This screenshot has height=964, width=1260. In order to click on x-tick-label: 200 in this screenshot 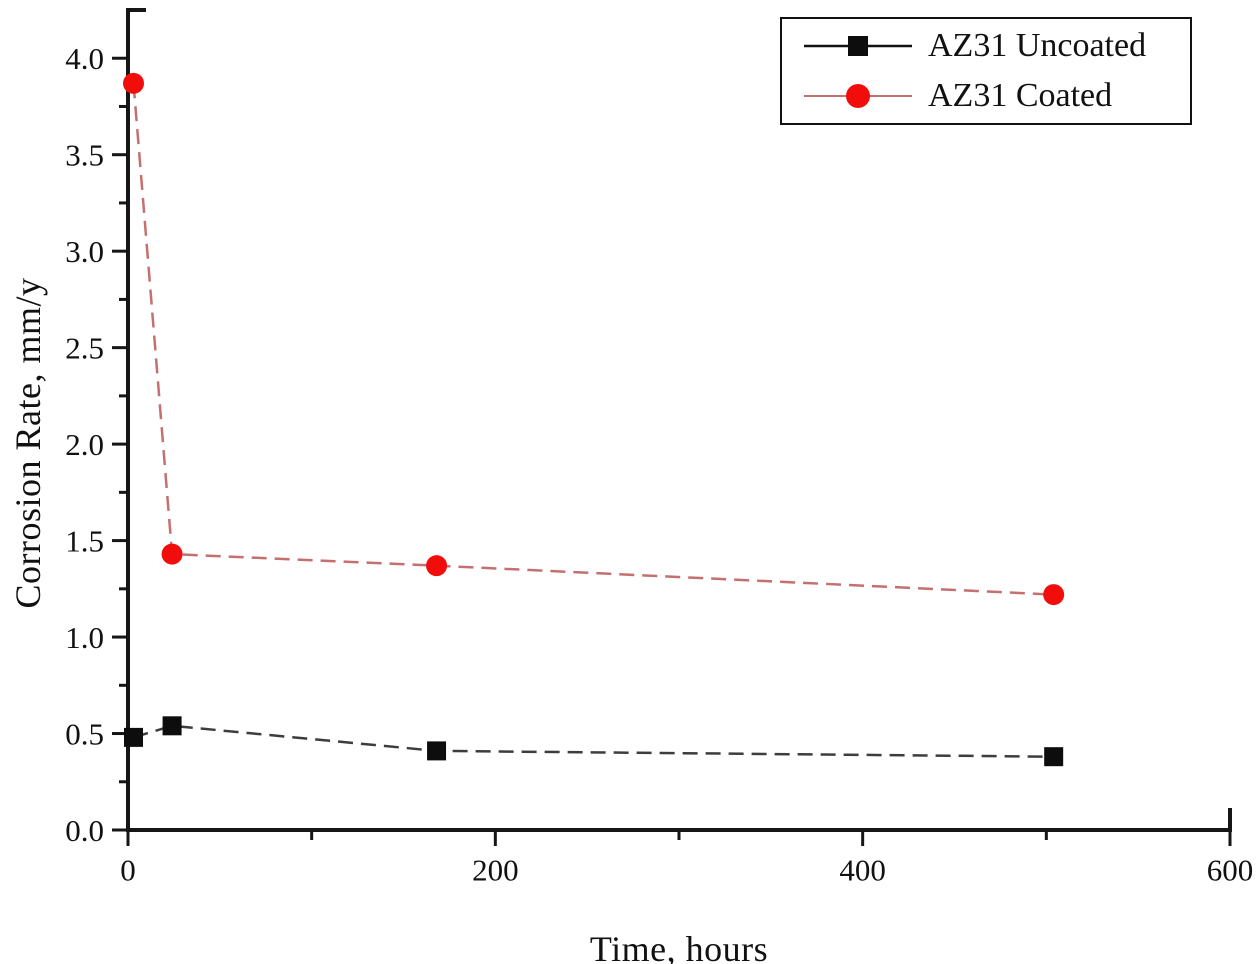, I will do `click(495, 869)`.